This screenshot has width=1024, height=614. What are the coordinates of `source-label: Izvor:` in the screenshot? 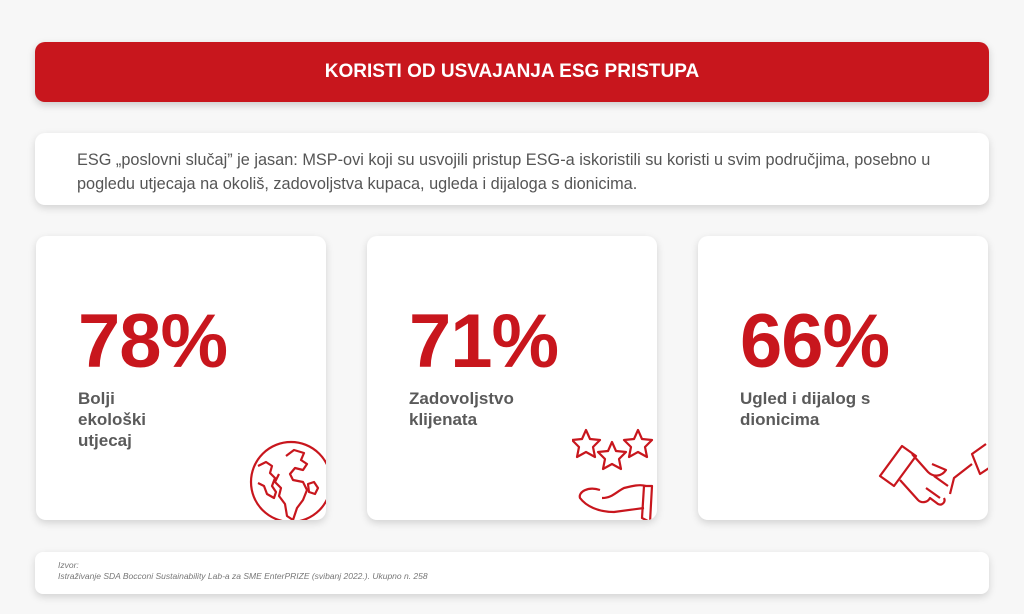 It's located at (68, 565).